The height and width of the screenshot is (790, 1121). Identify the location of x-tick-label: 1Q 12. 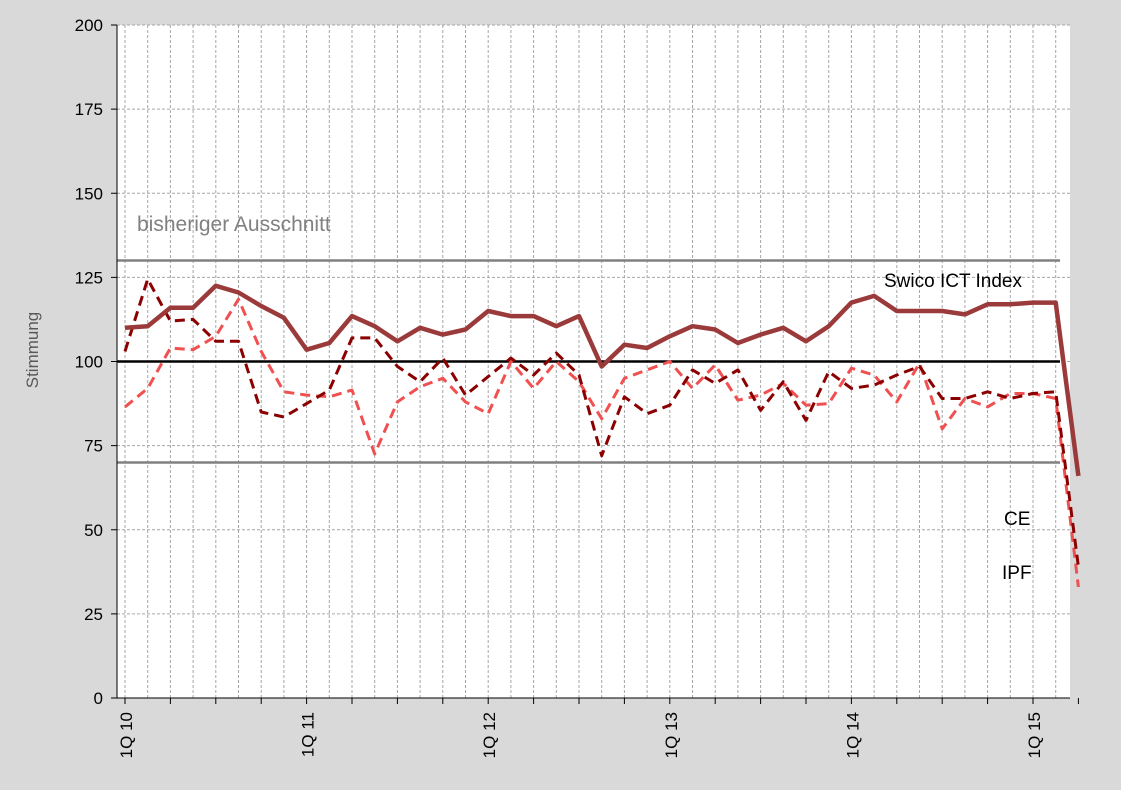
(489, 735).